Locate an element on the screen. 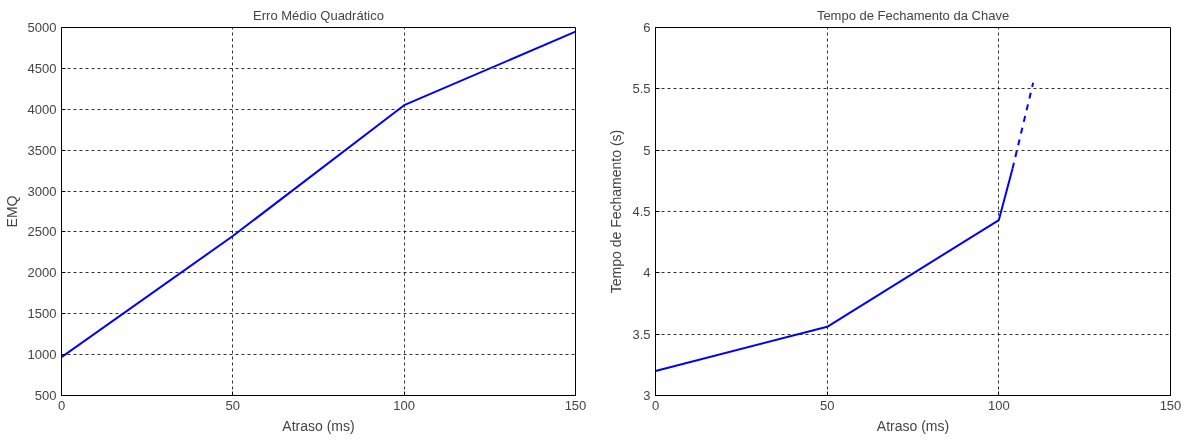 The height and width of the screenshot is (441, 1200). y-tick-label: 3500 is located at coordinates (42, 150).